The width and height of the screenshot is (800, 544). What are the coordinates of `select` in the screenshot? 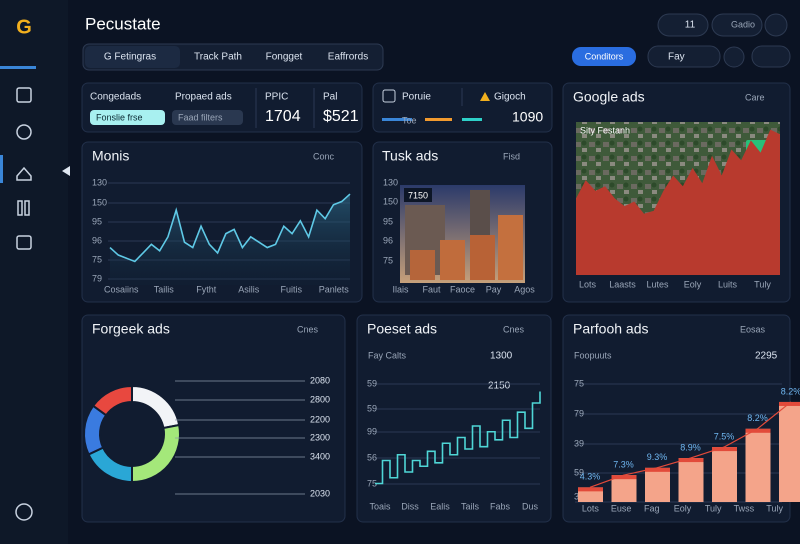 It's located at (684, 56).